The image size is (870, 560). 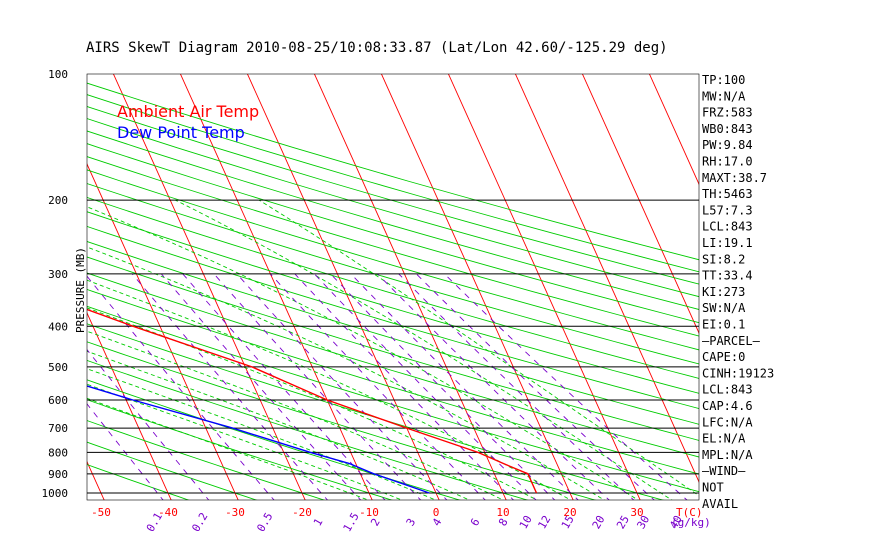 I want to click on stability-index-label: TT:33.4, so click(x=727, y=276).